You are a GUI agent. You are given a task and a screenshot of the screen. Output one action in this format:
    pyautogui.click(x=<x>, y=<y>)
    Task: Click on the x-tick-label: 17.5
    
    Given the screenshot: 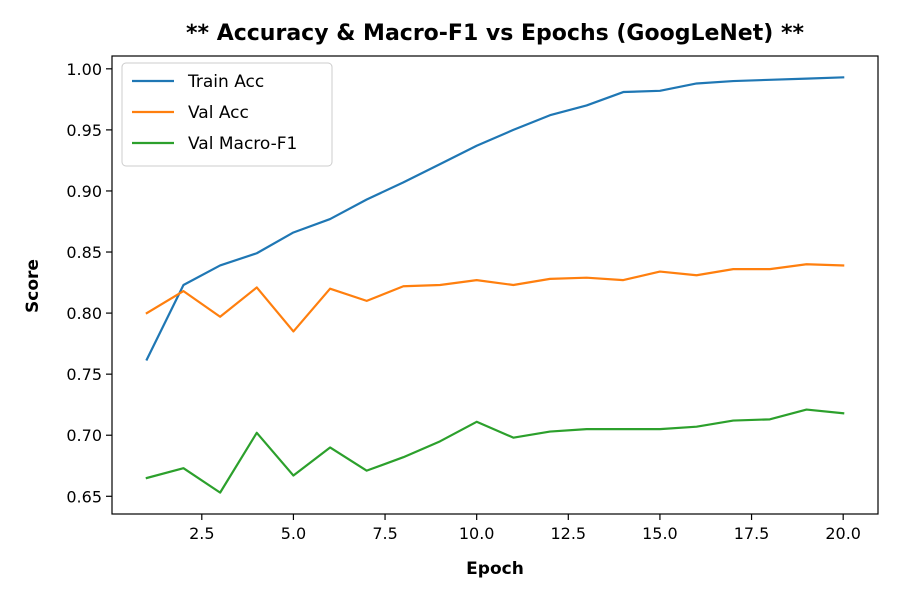 What is the action you would take?
    pyautogui.click(x=752, y=533)
    